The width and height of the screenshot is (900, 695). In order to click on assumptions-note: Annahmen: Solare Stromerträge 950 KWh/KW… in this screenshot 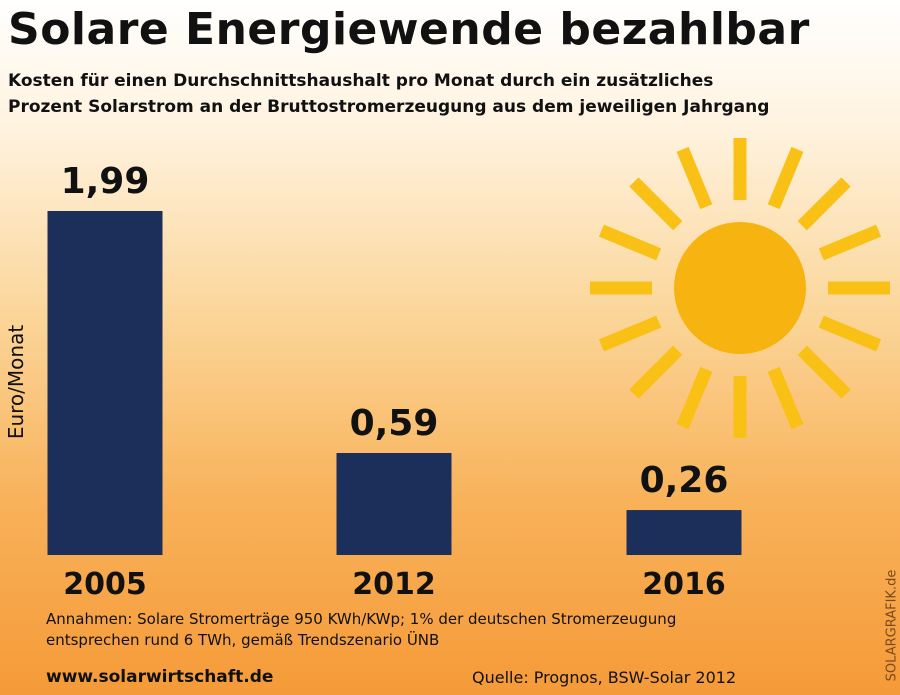, I will do `click(361, 630)`.